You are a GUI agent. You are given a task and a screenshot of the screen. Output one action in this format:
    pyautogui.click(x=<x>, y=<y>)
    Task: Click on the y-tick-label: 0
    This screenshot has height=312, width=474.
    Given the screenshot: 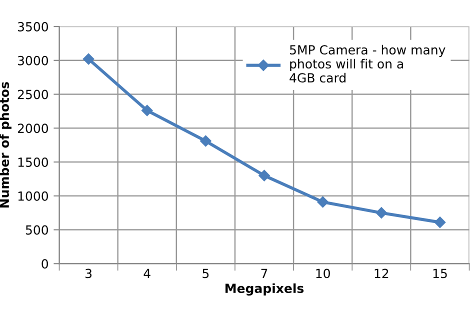 What is the action you would take?
    pyautogui.click(x=45, y=264)
    